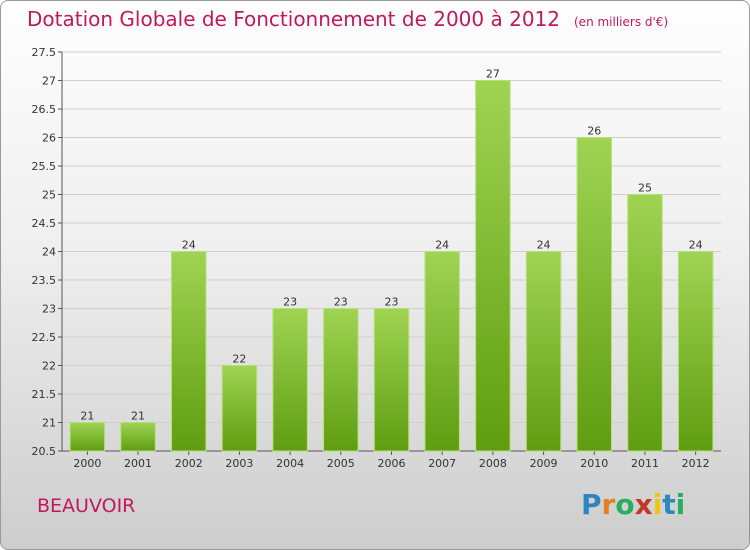  I want to click on y-tick-label: 21, so click(49, 423).